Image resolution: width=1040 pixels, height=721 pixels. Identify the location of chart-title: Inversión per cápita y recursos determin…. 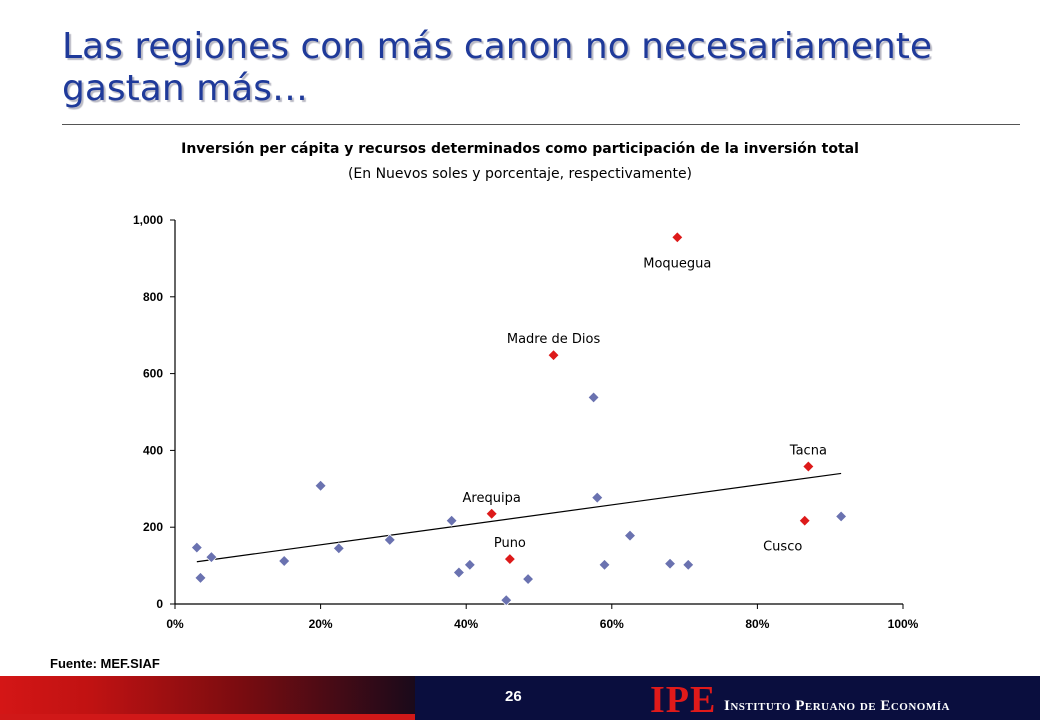
(520, 149).